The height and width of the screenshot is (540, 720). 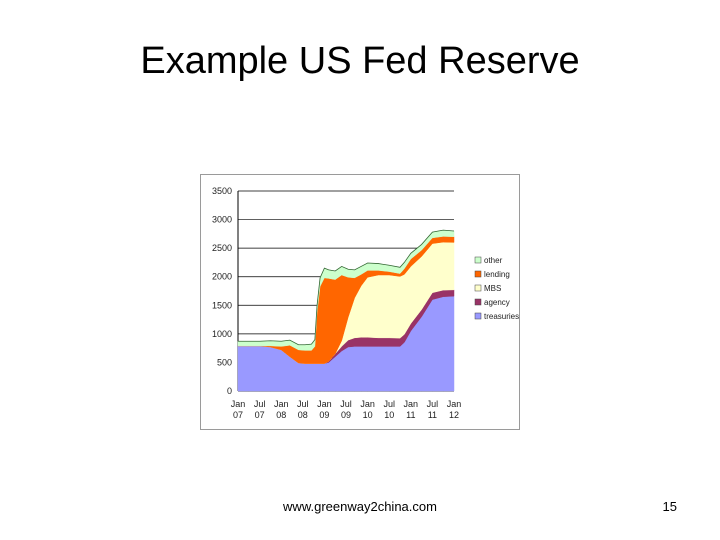 I want to click on y-tick-label: 3500, so click(x=222, y=191).